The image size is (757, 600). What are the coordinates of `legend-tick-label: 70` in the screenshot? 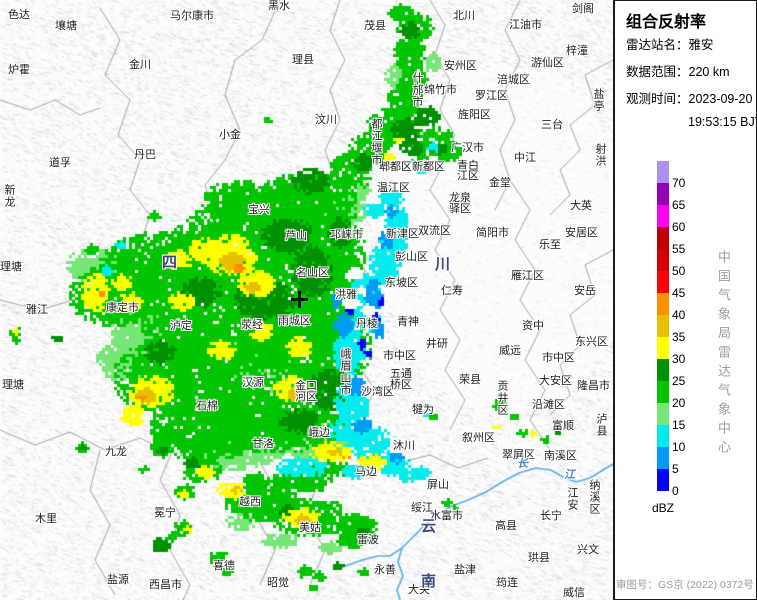 It's located at (679, 183).